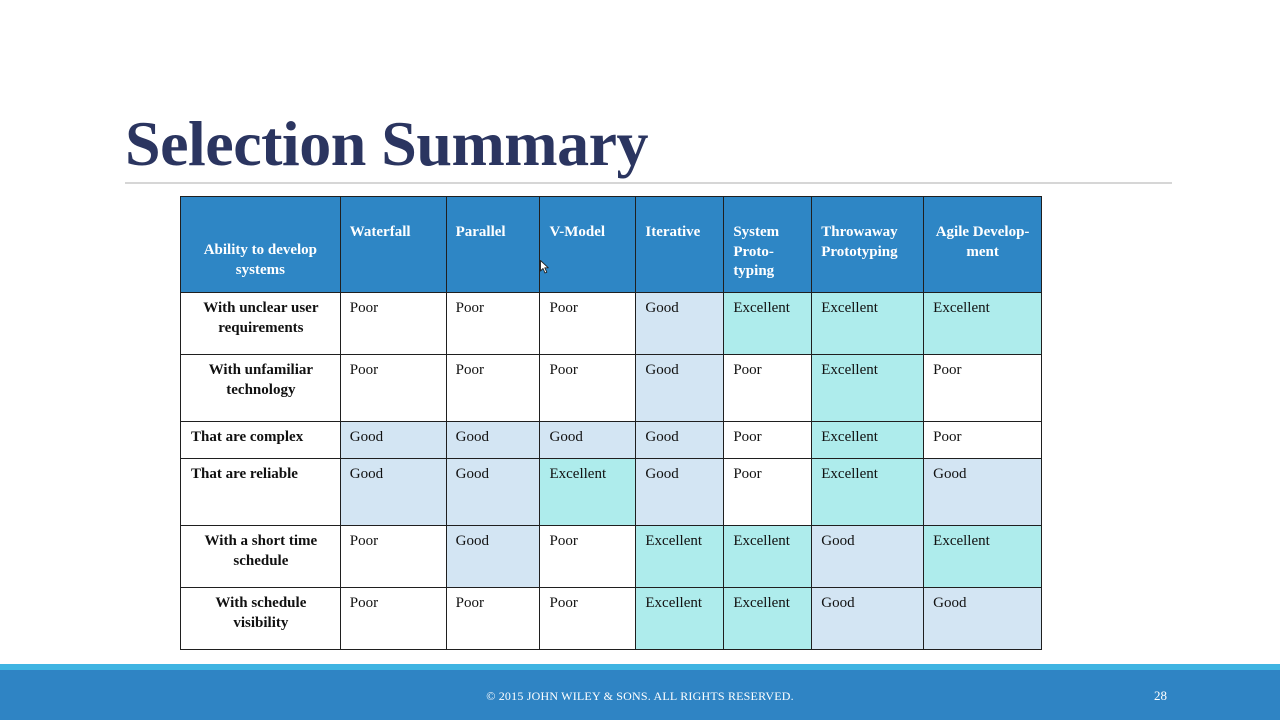 This screenshot has width=1280, height=720. I want to click on column-header-system-prototyping: System Proto-typing, so click(768, 244).